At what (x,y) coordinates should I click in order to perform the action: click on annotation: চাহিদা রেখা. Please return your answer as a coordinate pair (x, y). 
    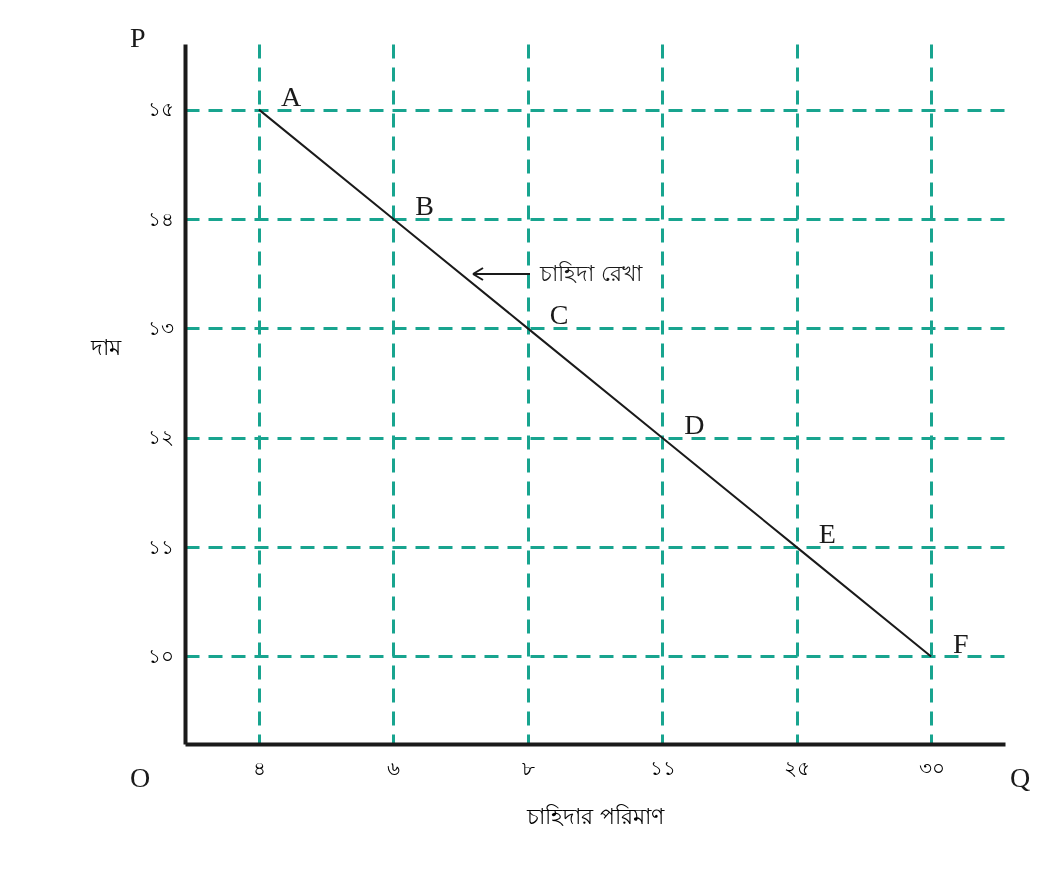
    Looking at the image, I should click on (591, 273).